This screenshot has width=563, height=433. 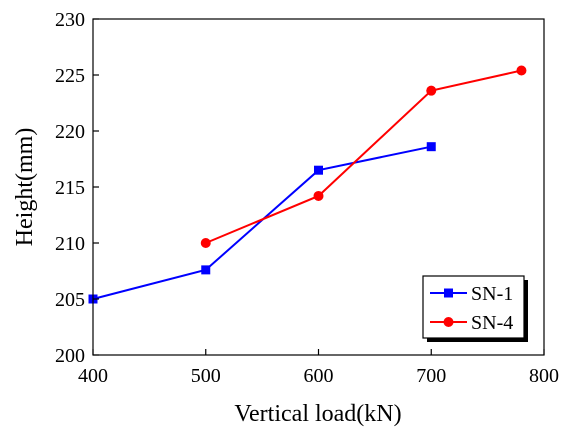 What do you see at coordinates (317, 414) in the screenshot?
I see `x-axis-label: Vertical load(kN)` at bounding box center [317, 414].